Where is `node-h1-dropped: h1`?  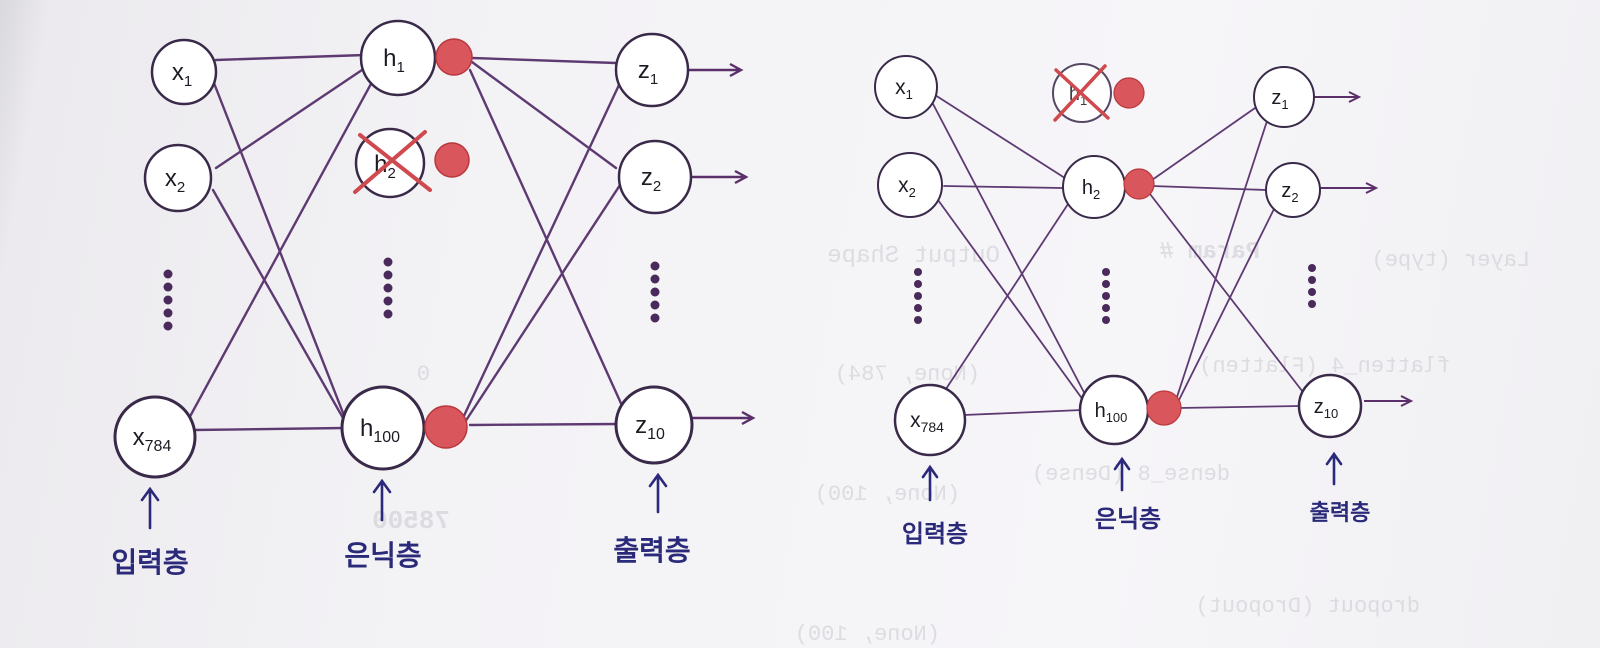 node-h1-dropped: h1 is located at coordinates (1098, 93).